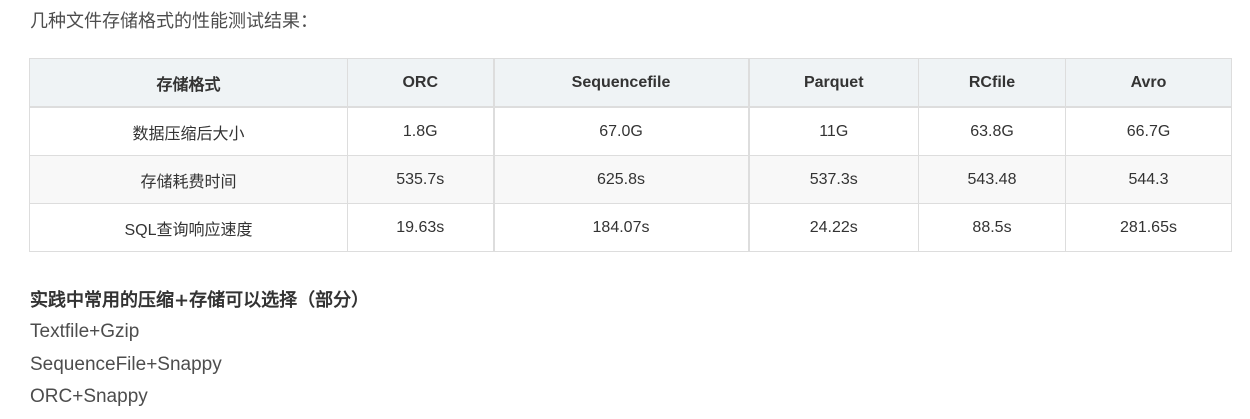 This screenshot has width=1250, height=419. I want to click on header-rcfile: RCfile, so click(992, 83).